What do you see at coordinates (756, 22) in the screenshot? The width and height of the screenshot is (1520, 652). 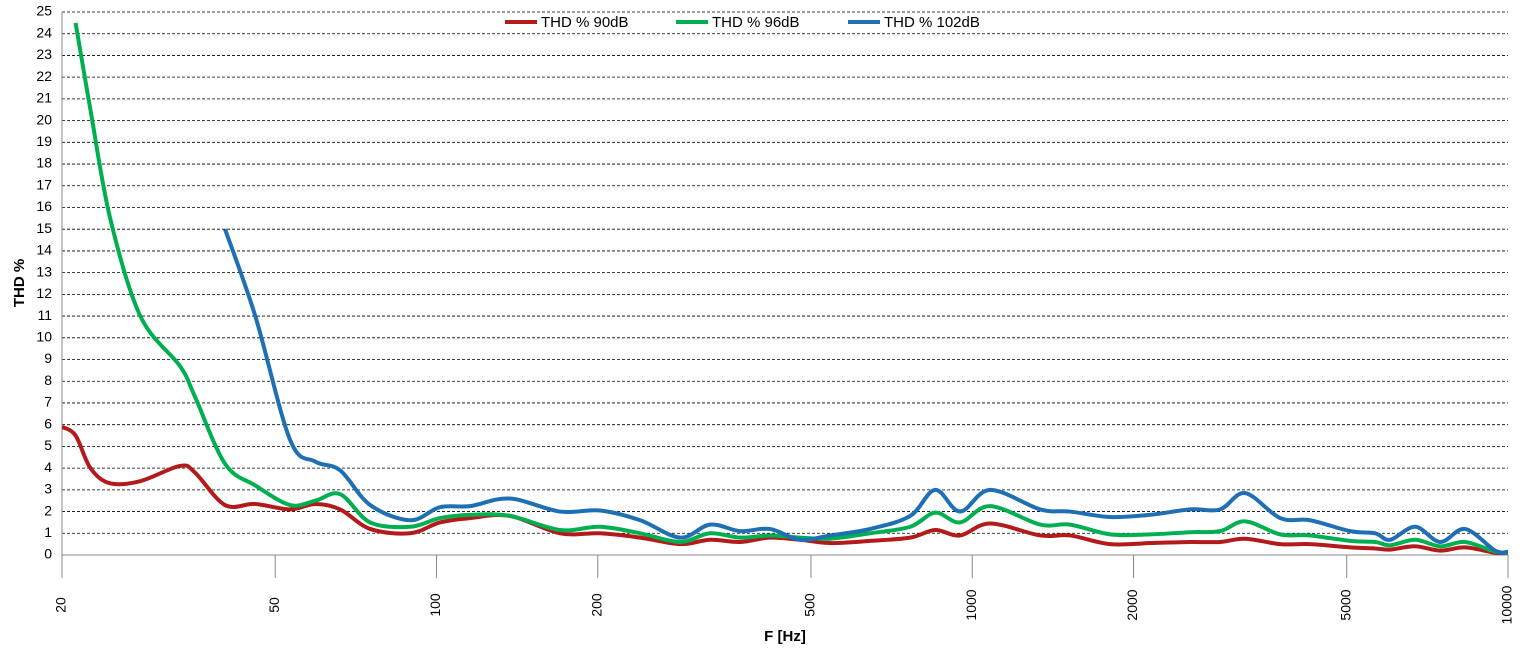 I see `legend-label: THD % 96dB` at bounding box center [756, 22].